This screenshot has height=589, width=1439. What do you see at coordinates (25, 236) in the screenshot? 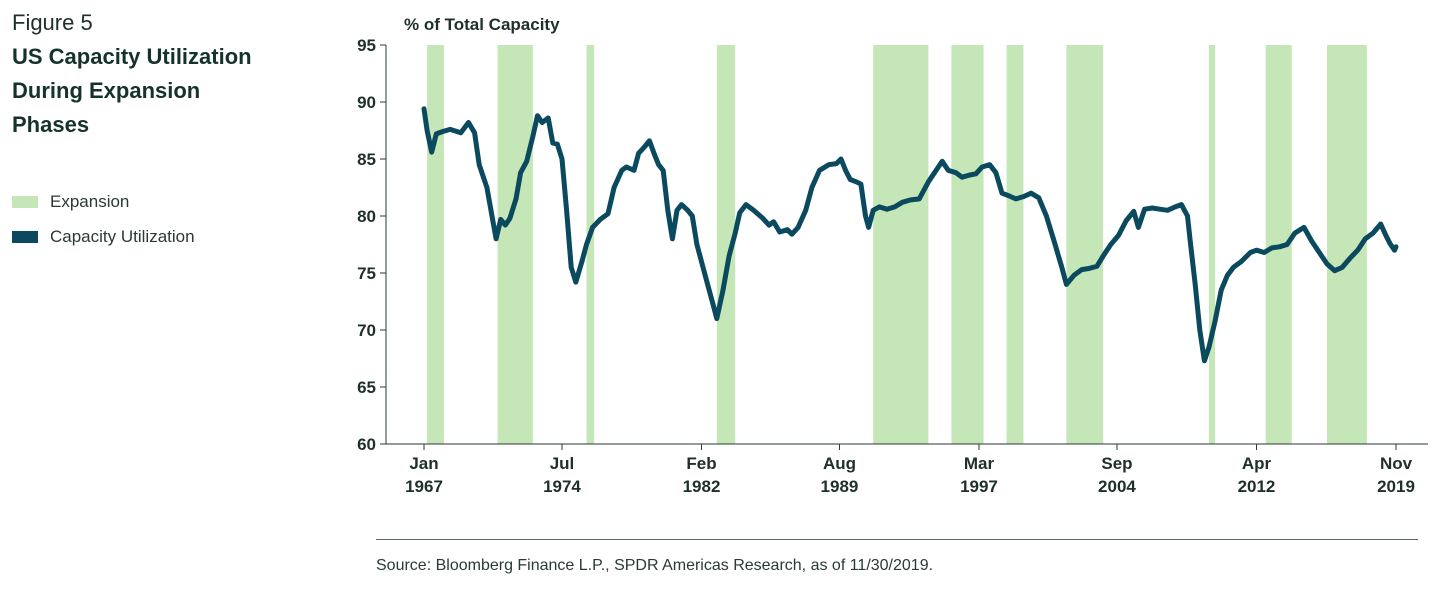
I see `legend-swatch-capacity-utilization` at bounding box center [25, 236].